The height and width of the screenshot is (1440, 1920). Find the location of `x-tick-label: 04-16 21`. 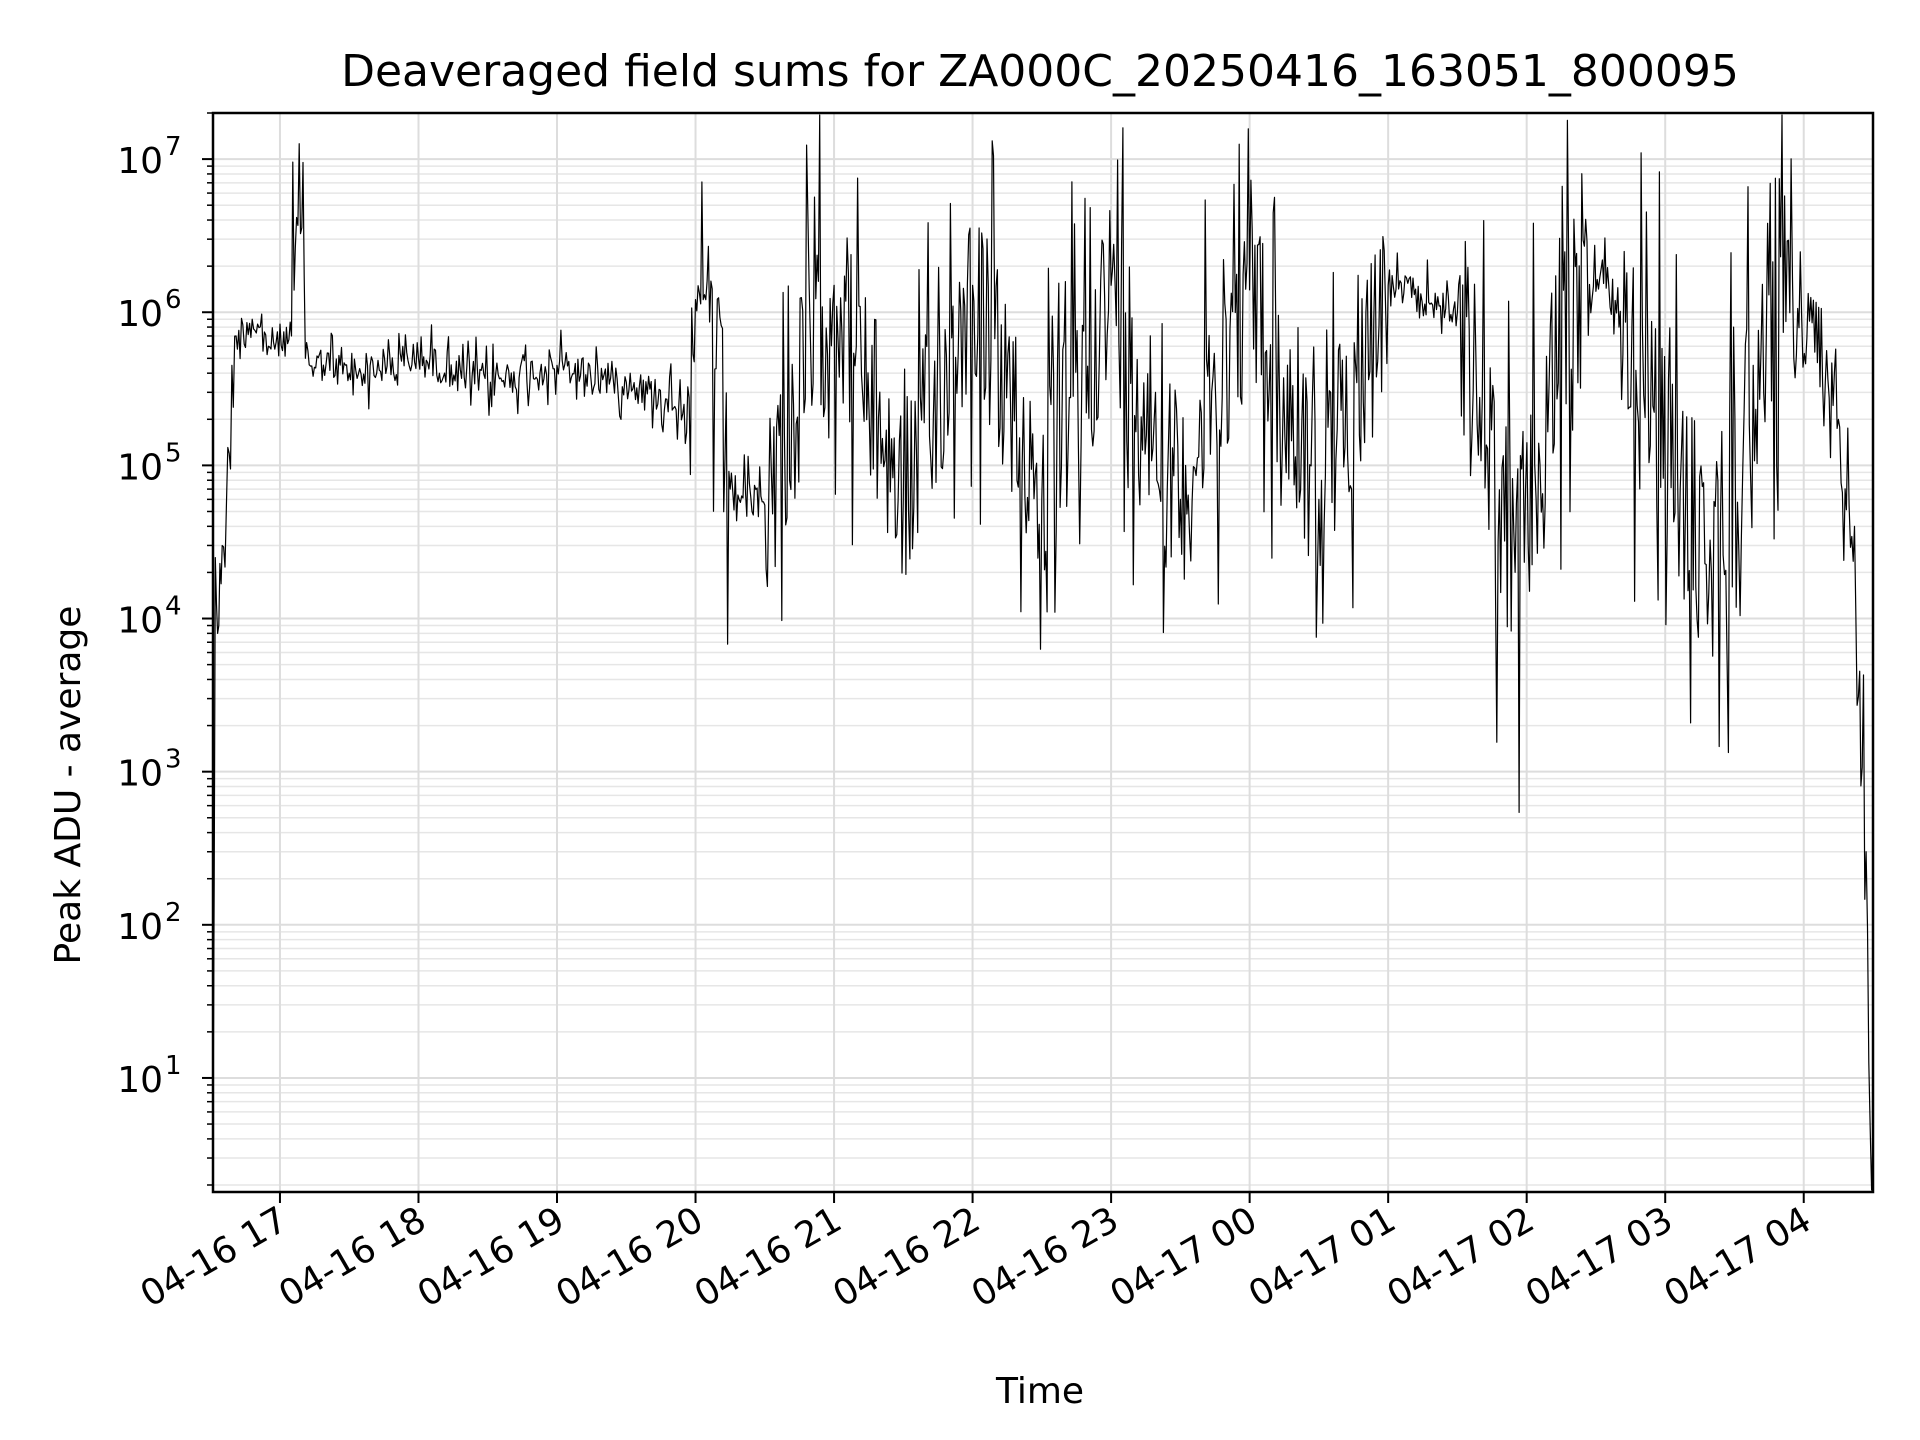

x-tick-label: 04-16 21 is located at coordinates (768, 1257).